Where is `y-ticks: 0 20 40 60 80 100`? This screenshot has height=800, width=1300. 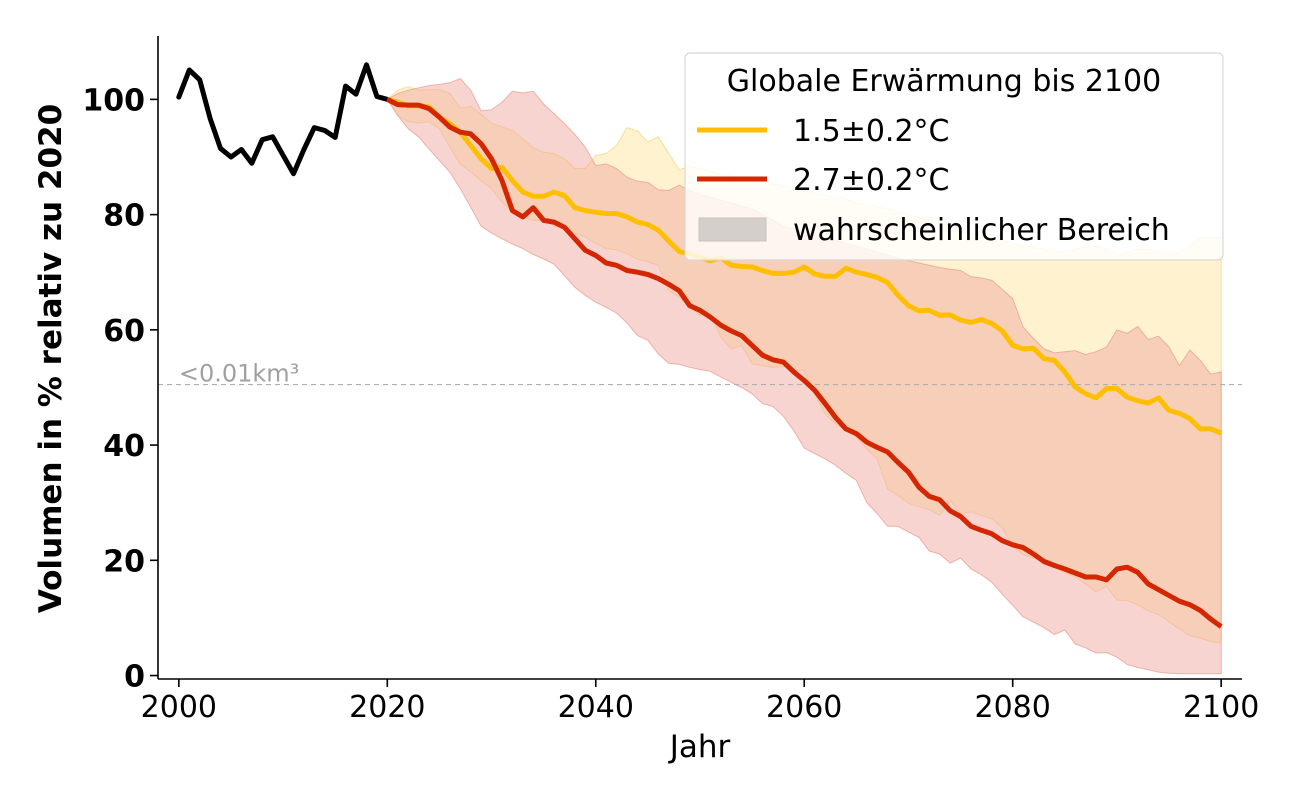
y-ticks: 0 20 40 60 80 100 is located at coordinates (120, 389).